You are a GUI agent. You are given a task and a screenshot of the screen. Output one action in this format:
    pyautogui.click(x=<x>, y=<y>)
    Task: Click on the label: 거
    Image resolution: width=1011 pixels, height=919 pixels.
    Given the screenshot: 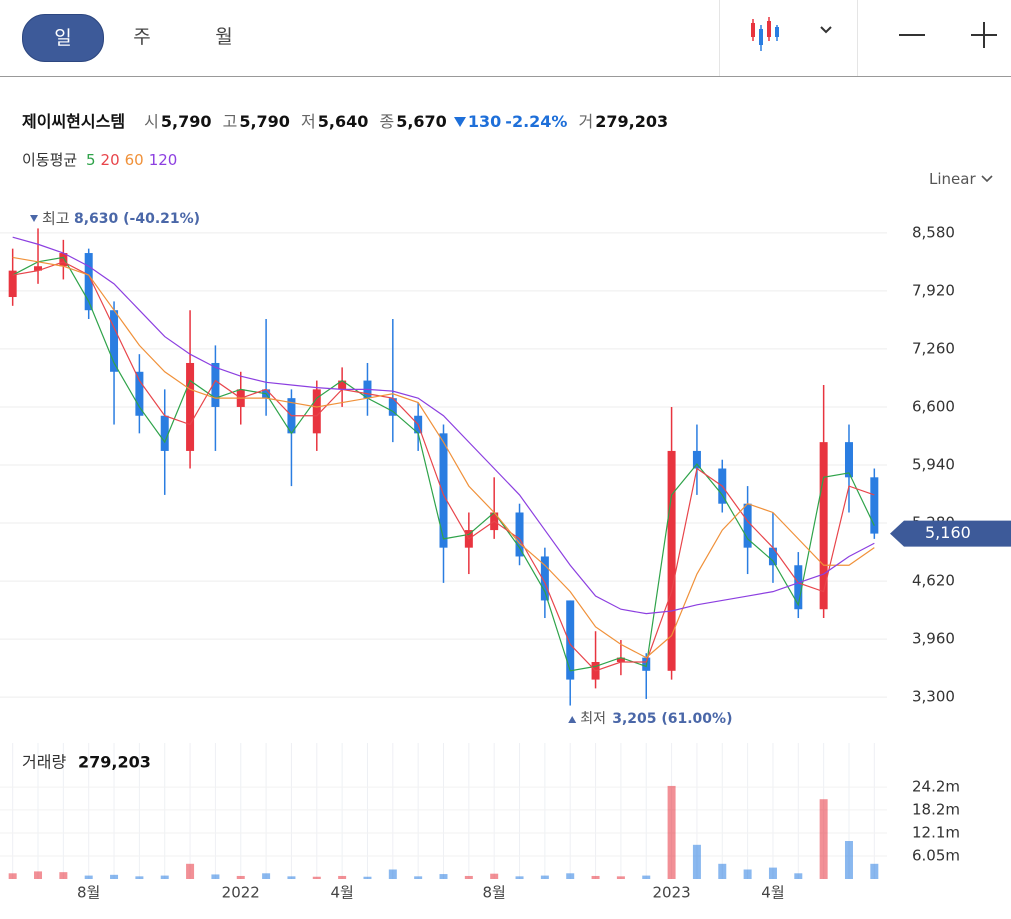 What is the action you would take?
    pyautogui.click(x=586, y=121)
    